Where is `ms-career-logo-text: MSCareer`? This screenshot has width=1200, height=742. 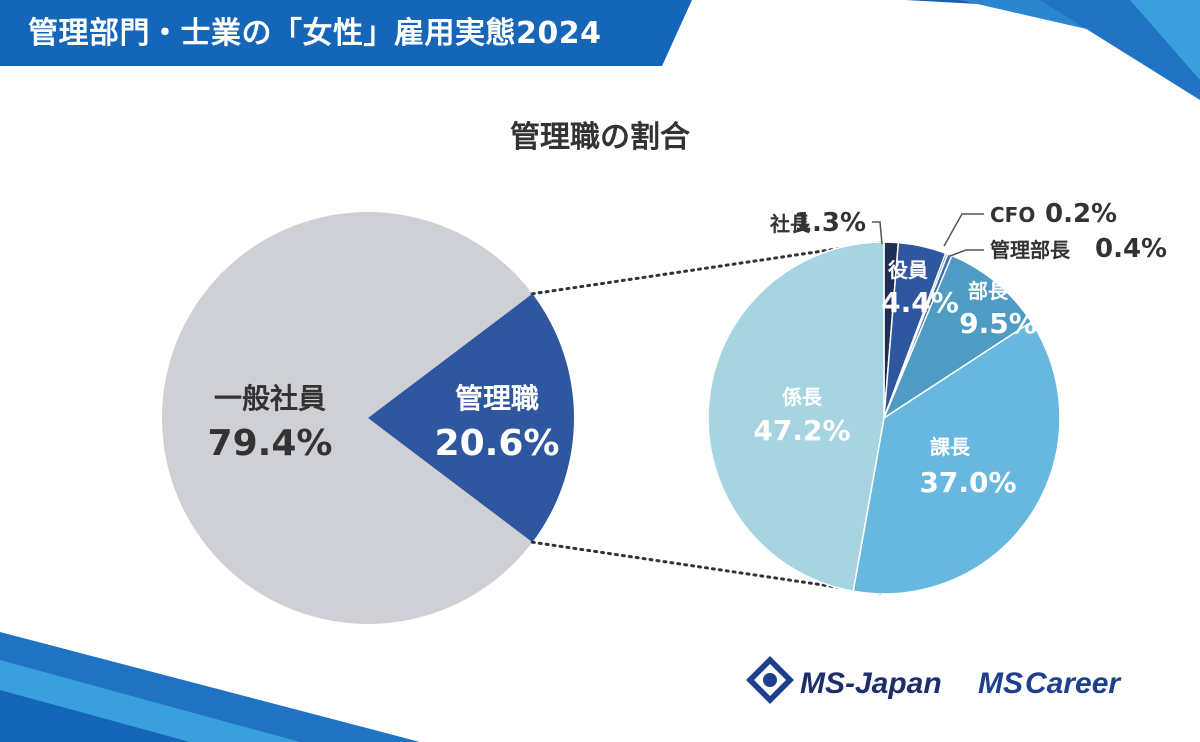 ms-career-logo-text: MSCareer is located at coordinates (1050, 683).